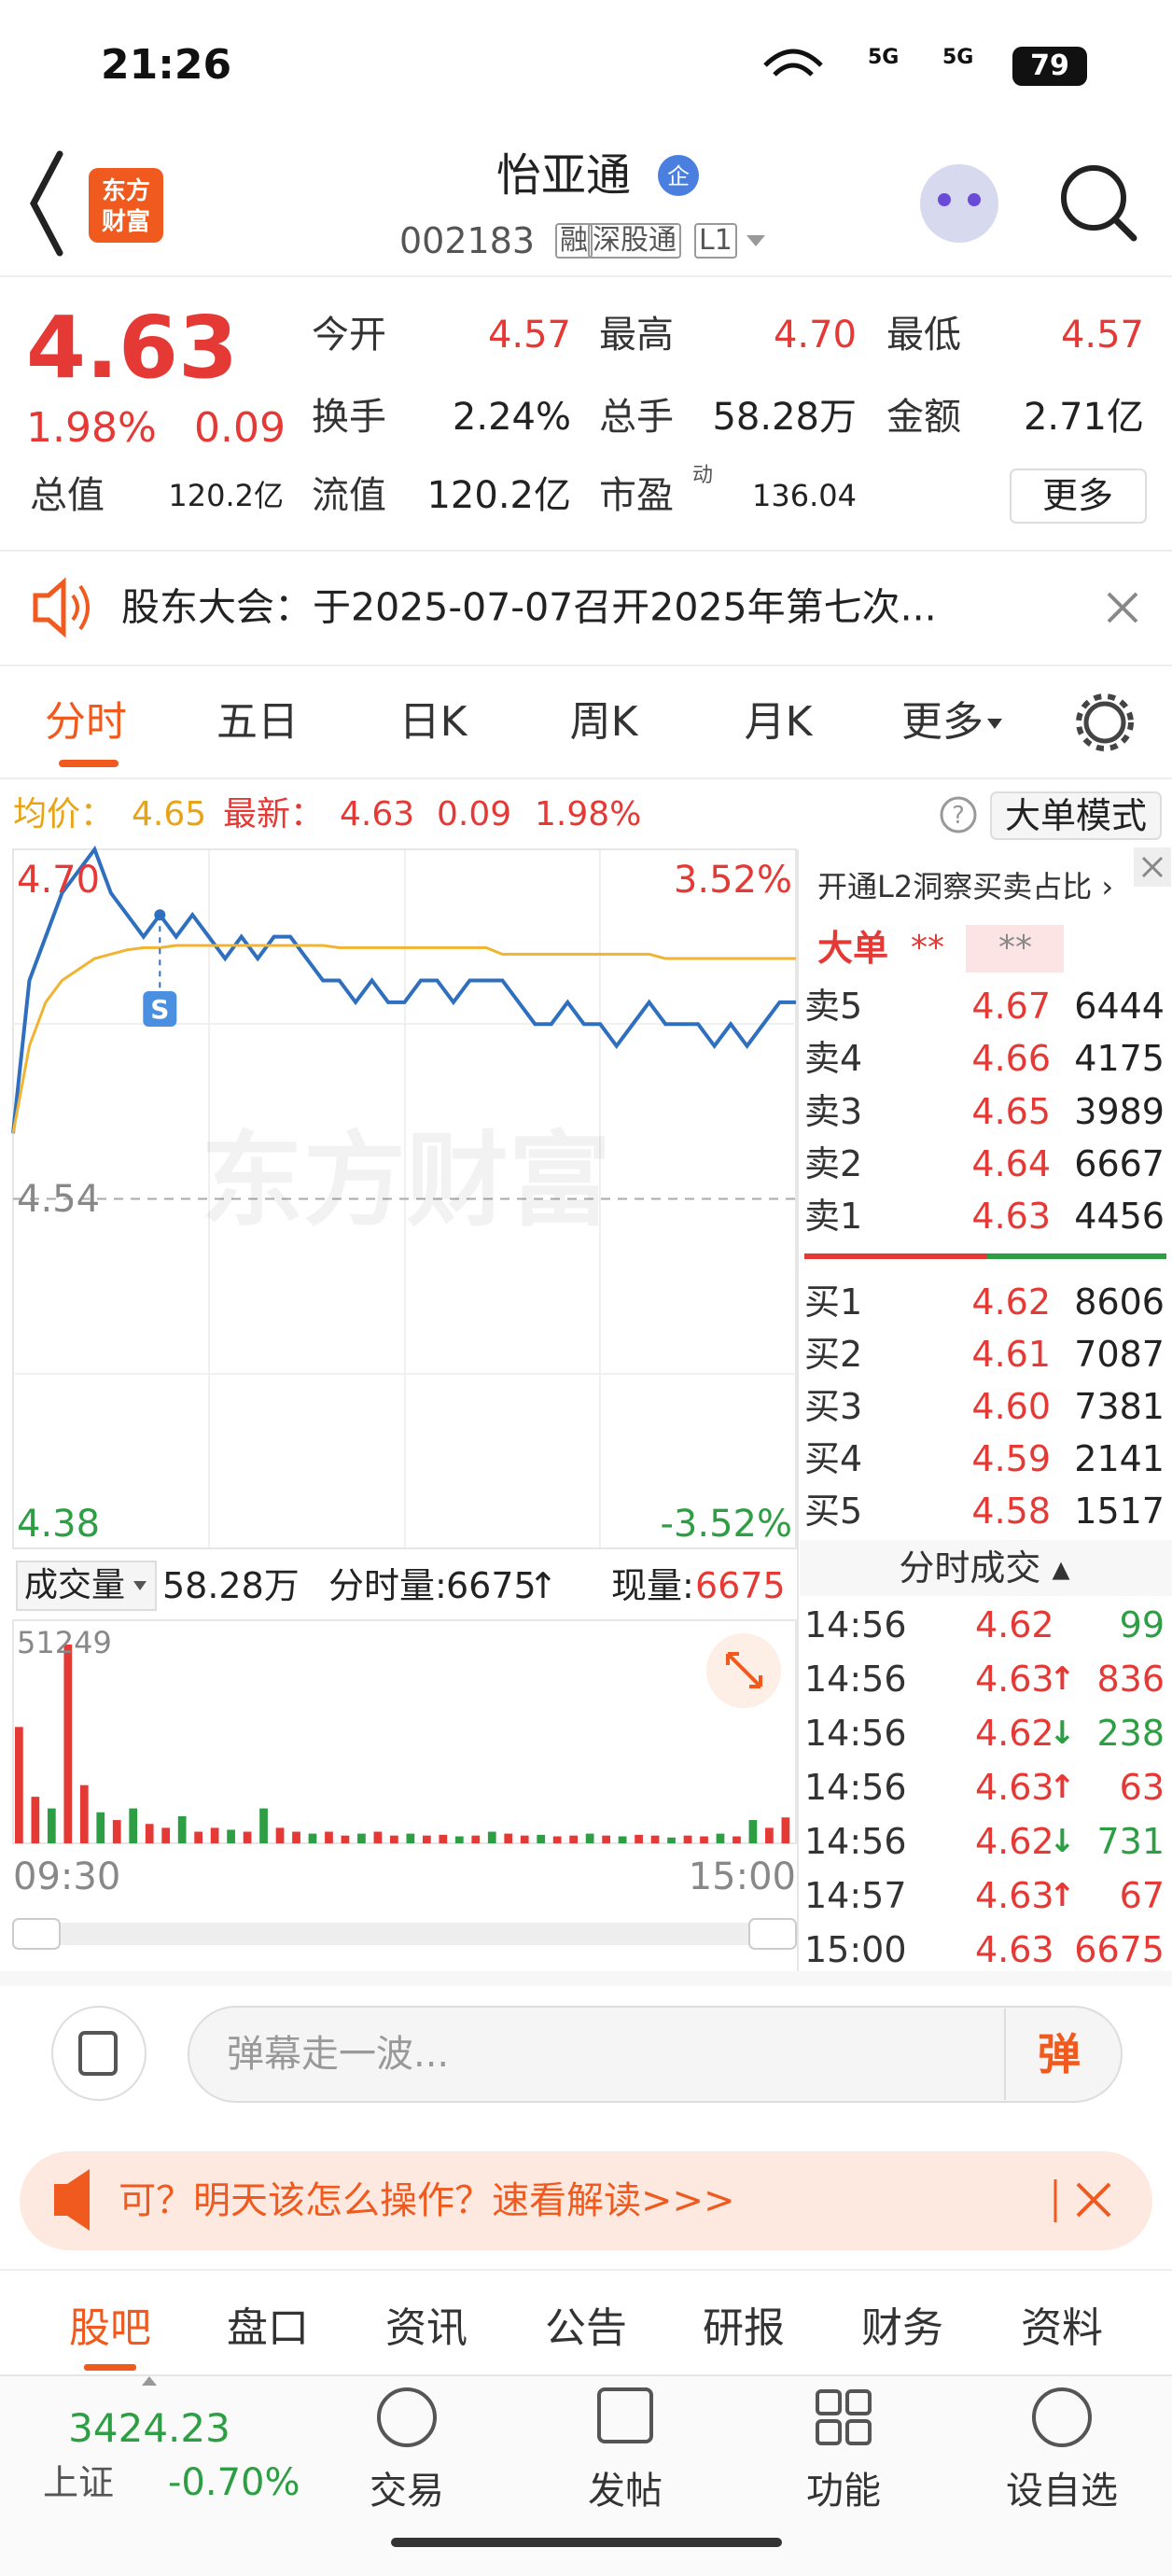  What do you see at coordinates (240, 428) in the screenshot?
I see `change: 0.09` at bounding box center [240, 428].